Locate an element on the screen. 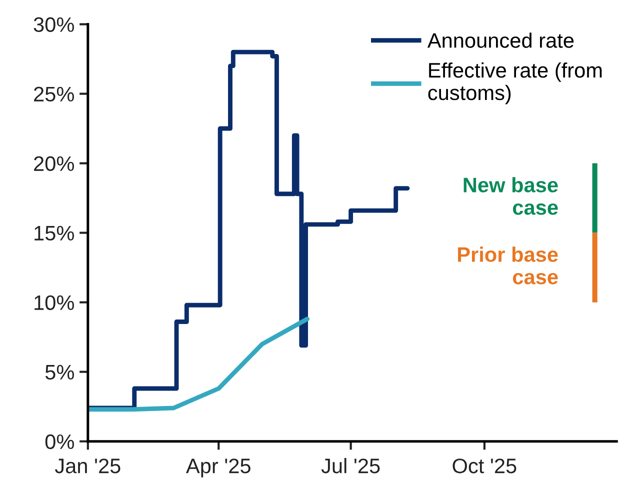  y-tick-label: 25% is located at coordinates (54, 94).